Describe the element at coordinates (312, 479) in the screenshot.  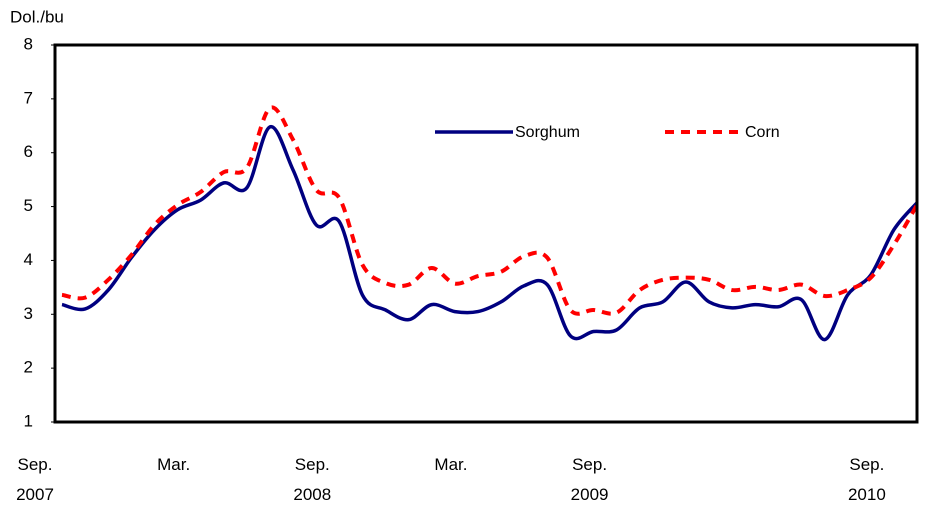
I see `x-tick-label: Sep. 2008` at that location.